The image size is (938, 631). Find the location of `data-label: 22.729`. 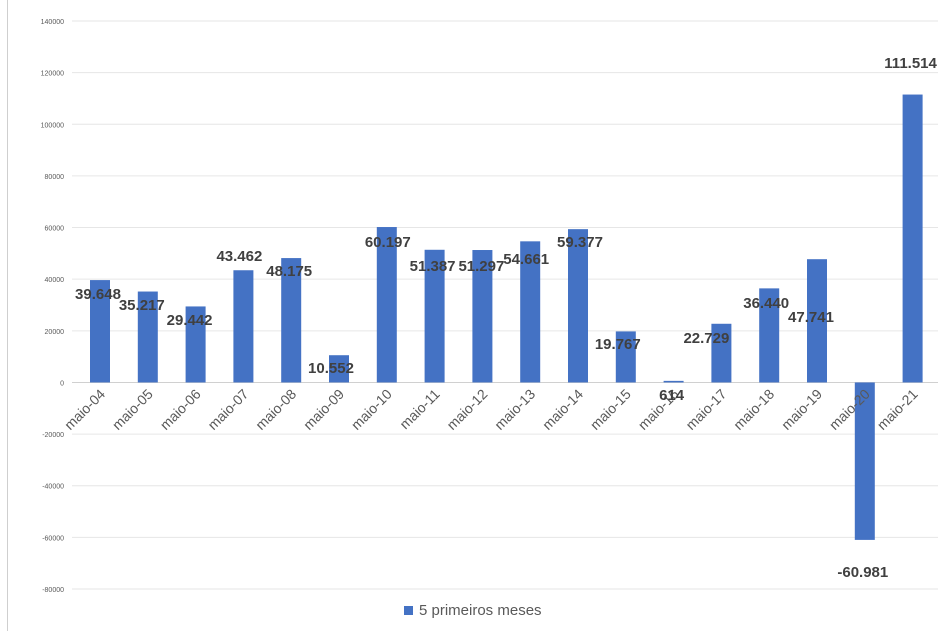

data-label: 22.729 is located at coordinates (706, 338).